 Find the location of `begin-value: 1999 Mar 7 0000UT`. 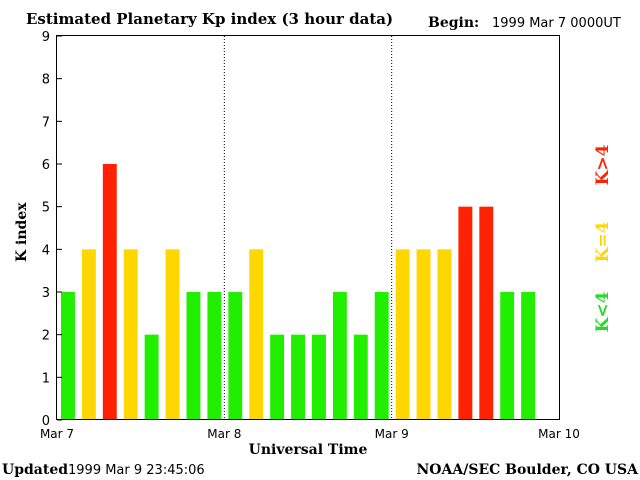

begin-value: 1999 Mar 7 0000UT is located at coordinates (556, 23).